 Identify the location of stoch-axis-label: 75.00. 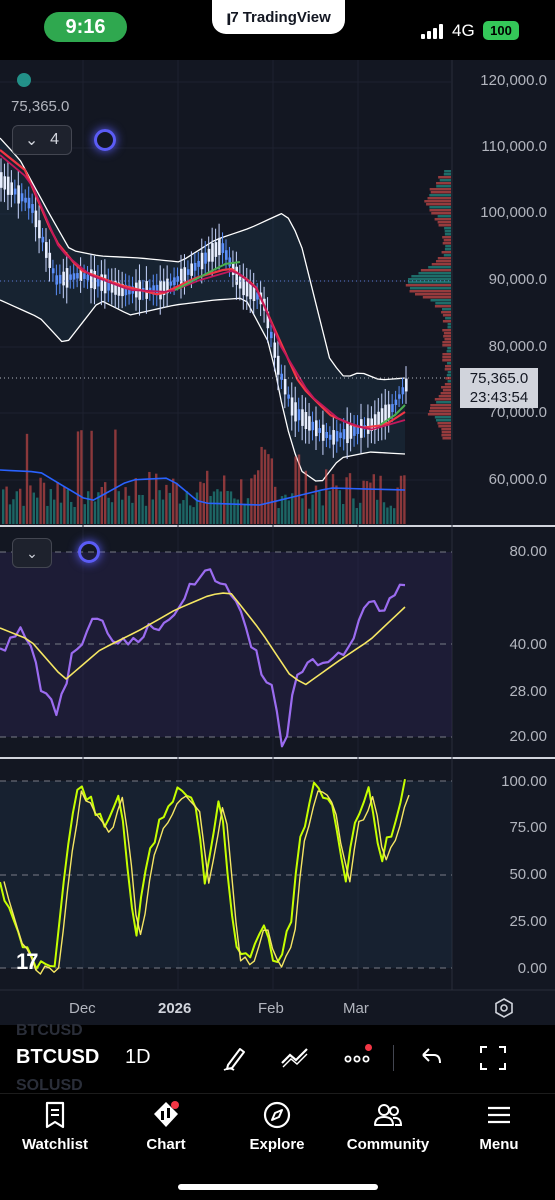
(528, 827).